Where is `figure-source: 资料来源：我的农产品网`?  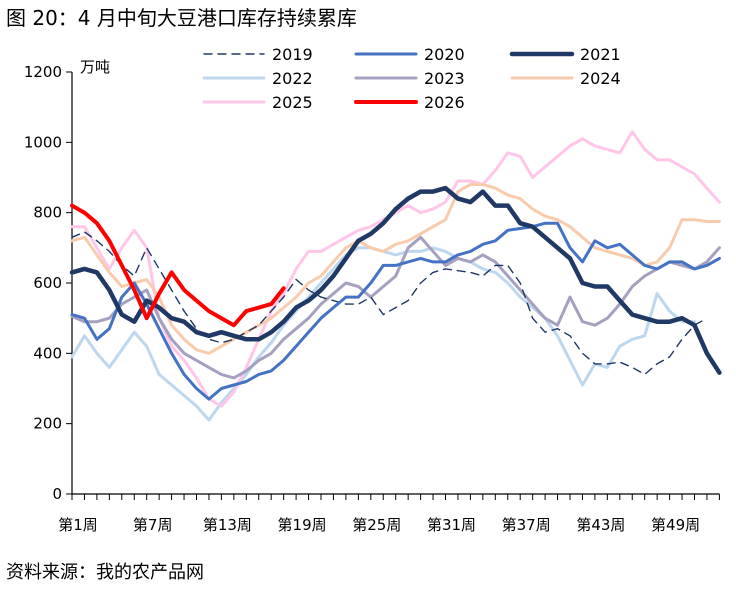
figure-source: 资料来源：我的农产品网 is located at coordinates (105, 572).